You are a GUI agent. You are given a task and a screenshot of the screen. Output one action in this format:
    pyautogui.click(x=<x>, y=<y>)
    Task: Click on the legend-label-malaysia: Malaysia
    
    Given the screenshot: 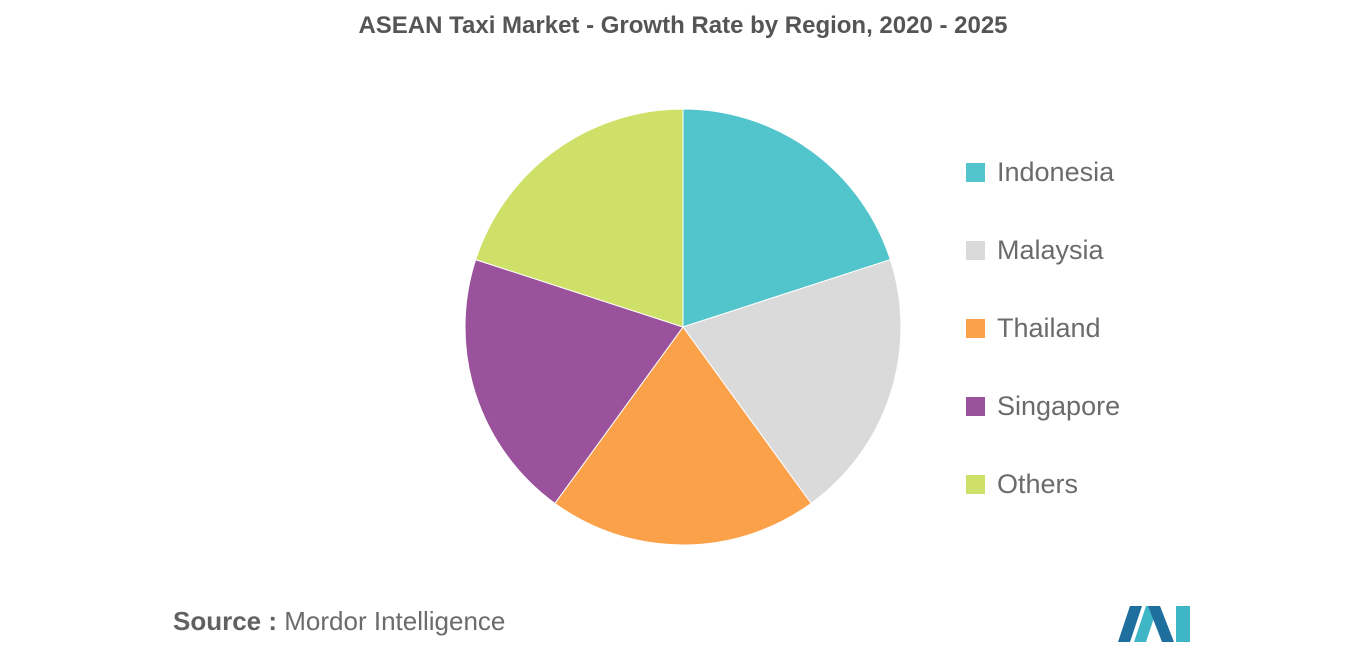 What is the action you would take?
    pyautogui.click(x=1050, y=249)
    